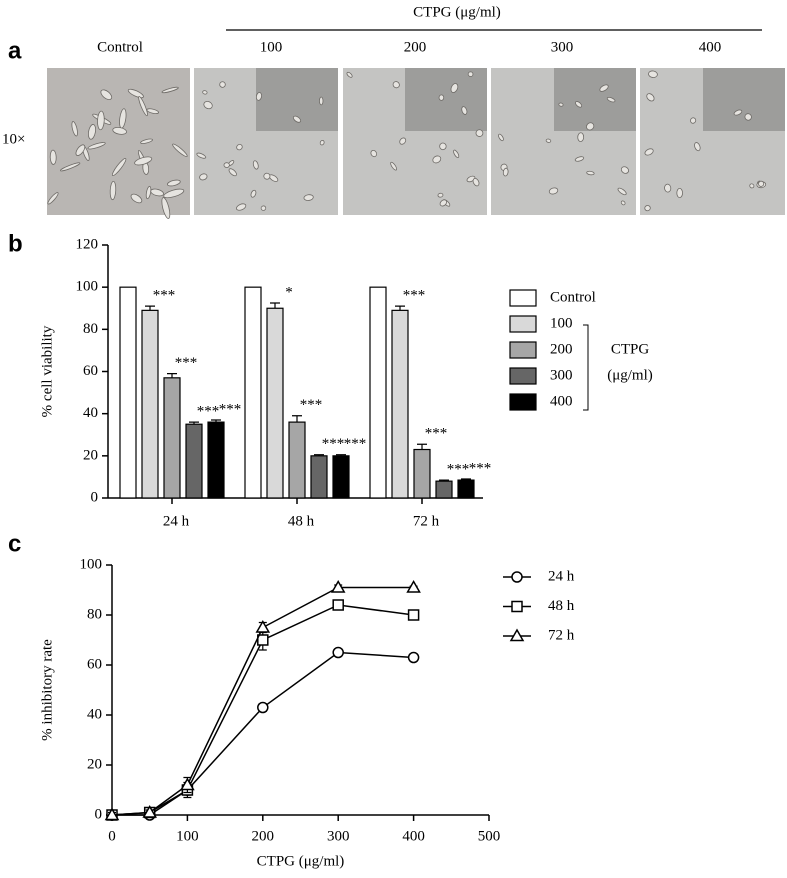 This screenshot has width=787, height=878. What do you see at coordinates (271, 47) in the screenshot?
I see `column-label: 100` at bounding box center [271, 47].